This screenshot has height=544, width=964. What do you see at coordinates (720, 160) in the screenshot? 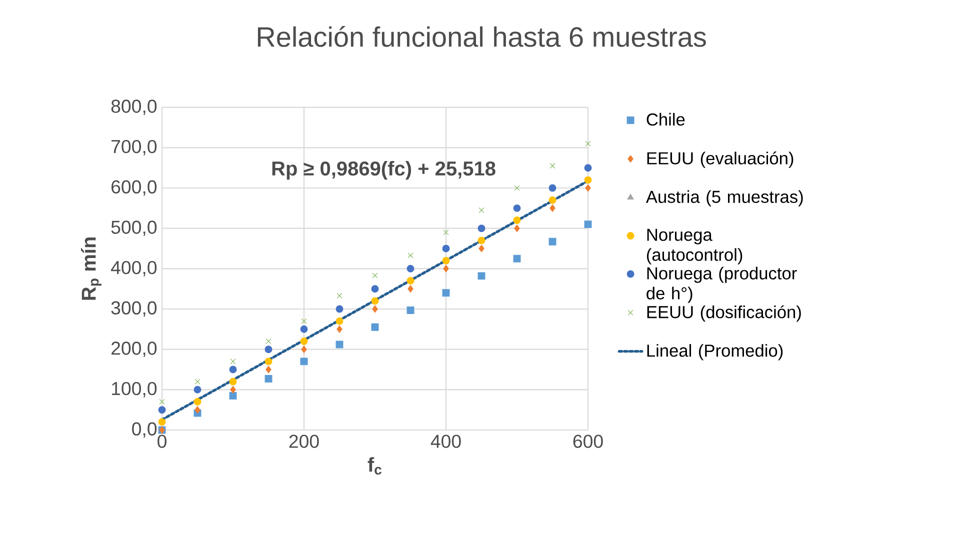
I see `legend-label: EEUU (evaluación)` at bounding box center [720, 160].